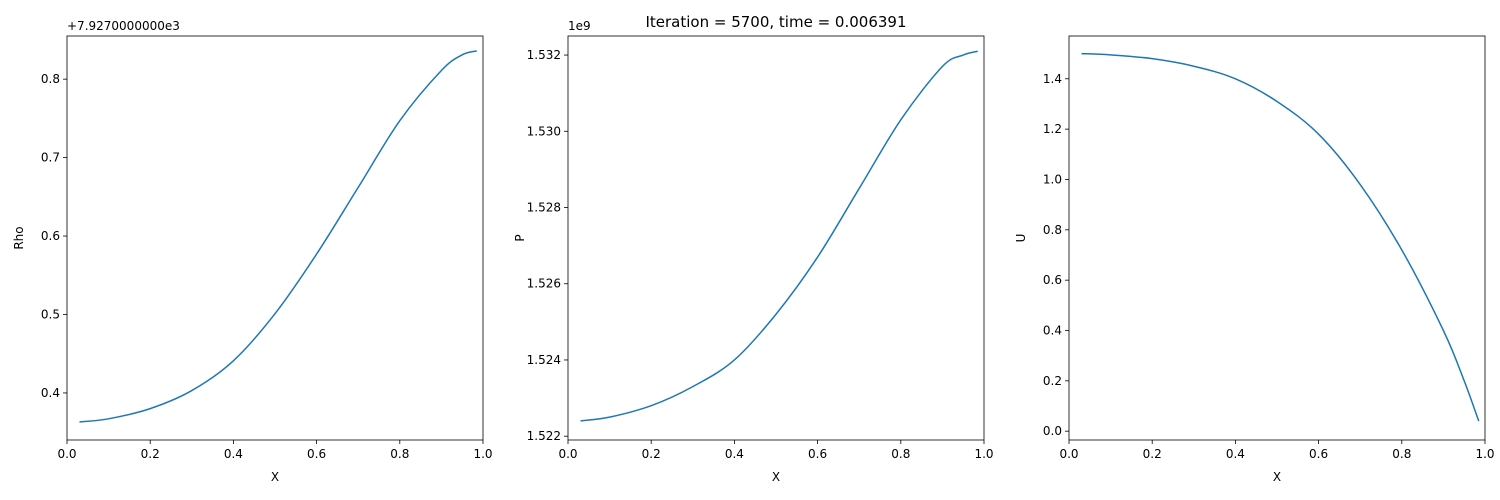  I want to click on y-tick-label: 0.2, so click(1052, 381).